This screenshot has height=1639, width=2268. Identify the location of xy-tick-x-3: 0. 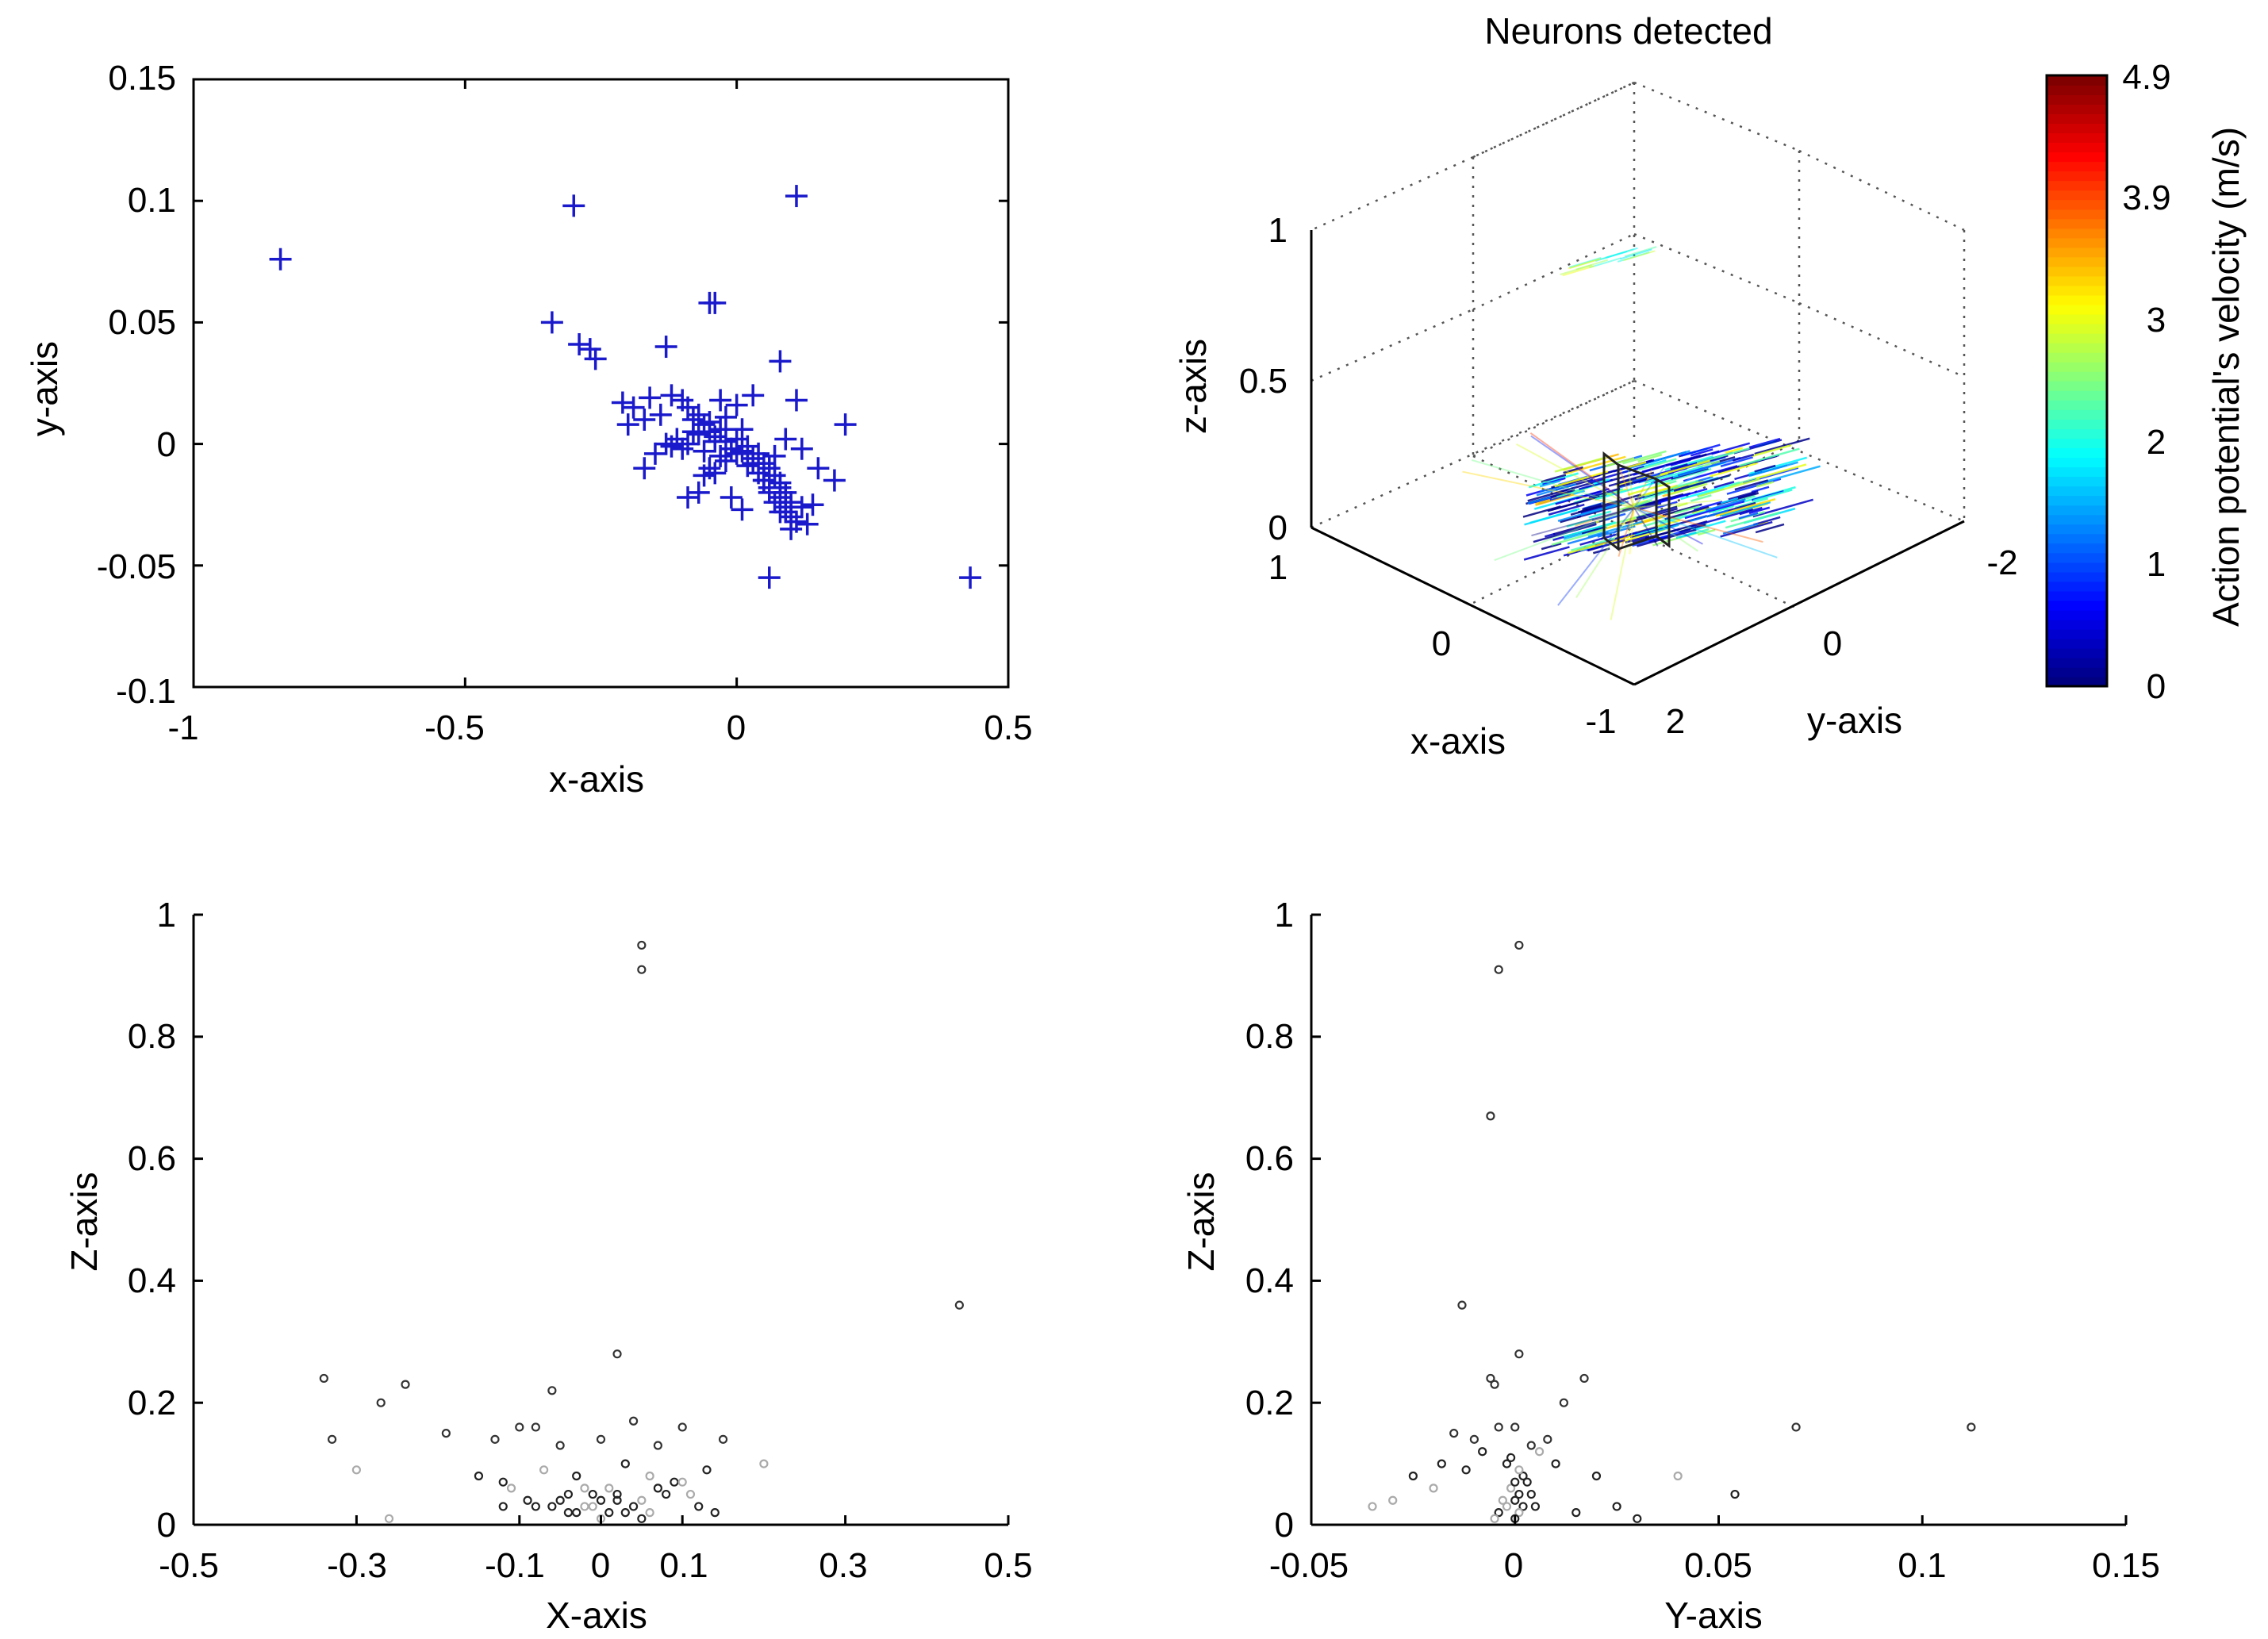
(737, 727).